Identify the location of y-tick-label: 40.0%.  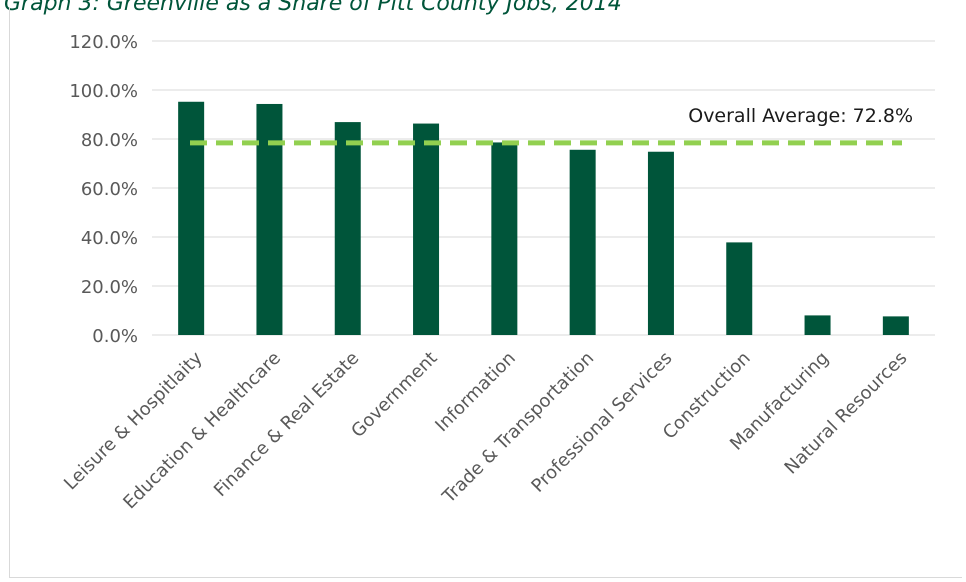
(109, 238).